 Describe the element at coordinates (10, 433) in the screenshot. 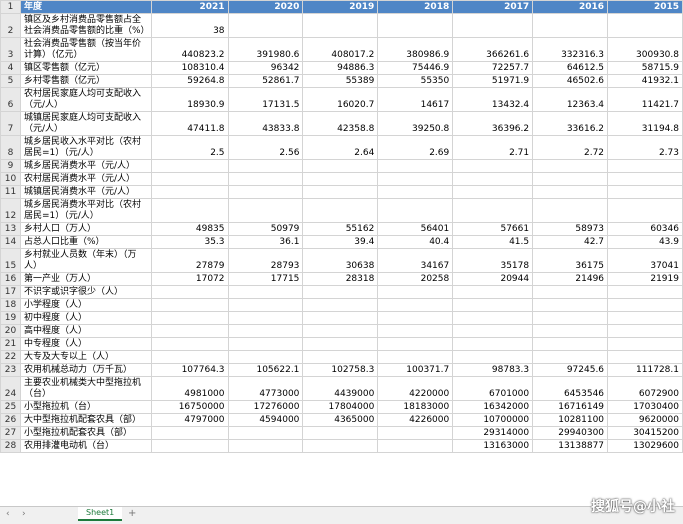

I see `row-number: 27` at that location.